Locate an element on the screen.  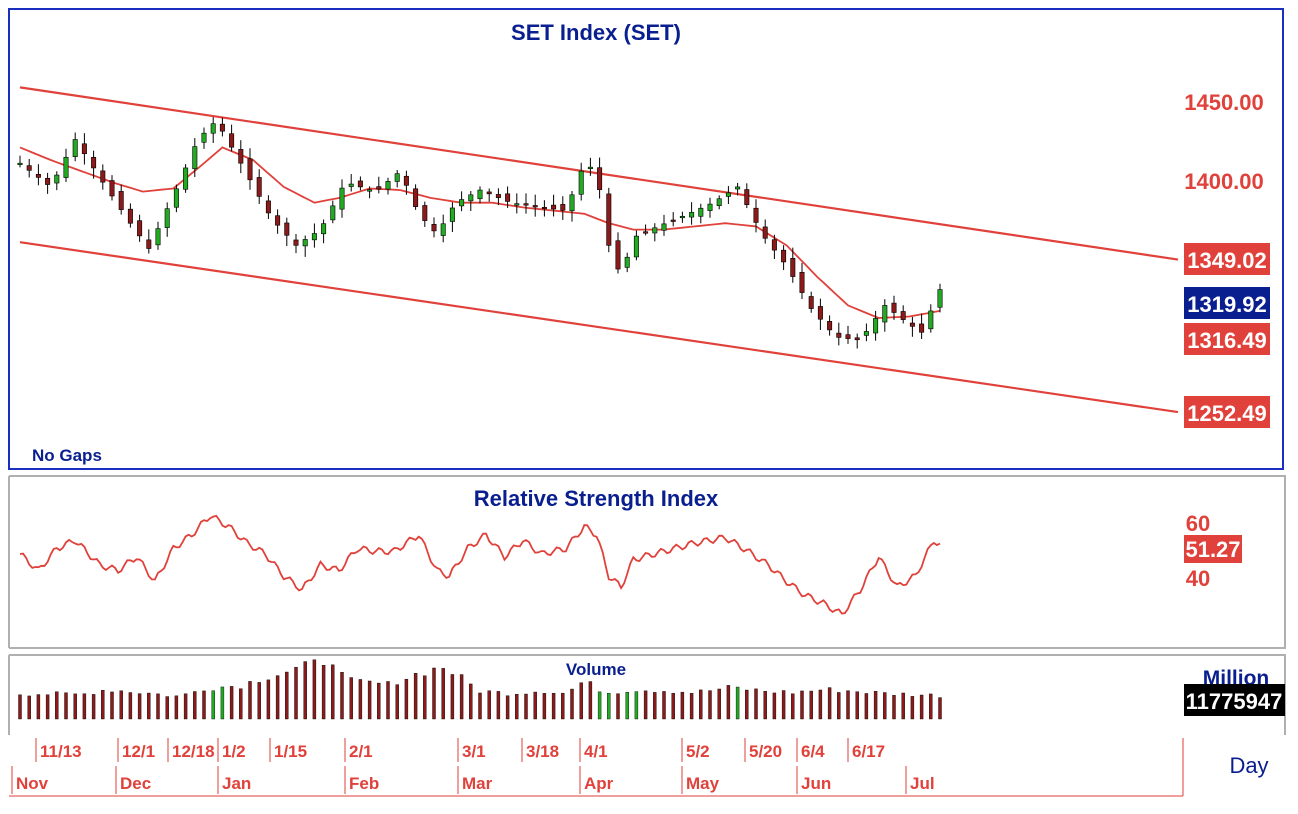
price-tick-1450: 1450.00 is located at coordinates (1224, 102).